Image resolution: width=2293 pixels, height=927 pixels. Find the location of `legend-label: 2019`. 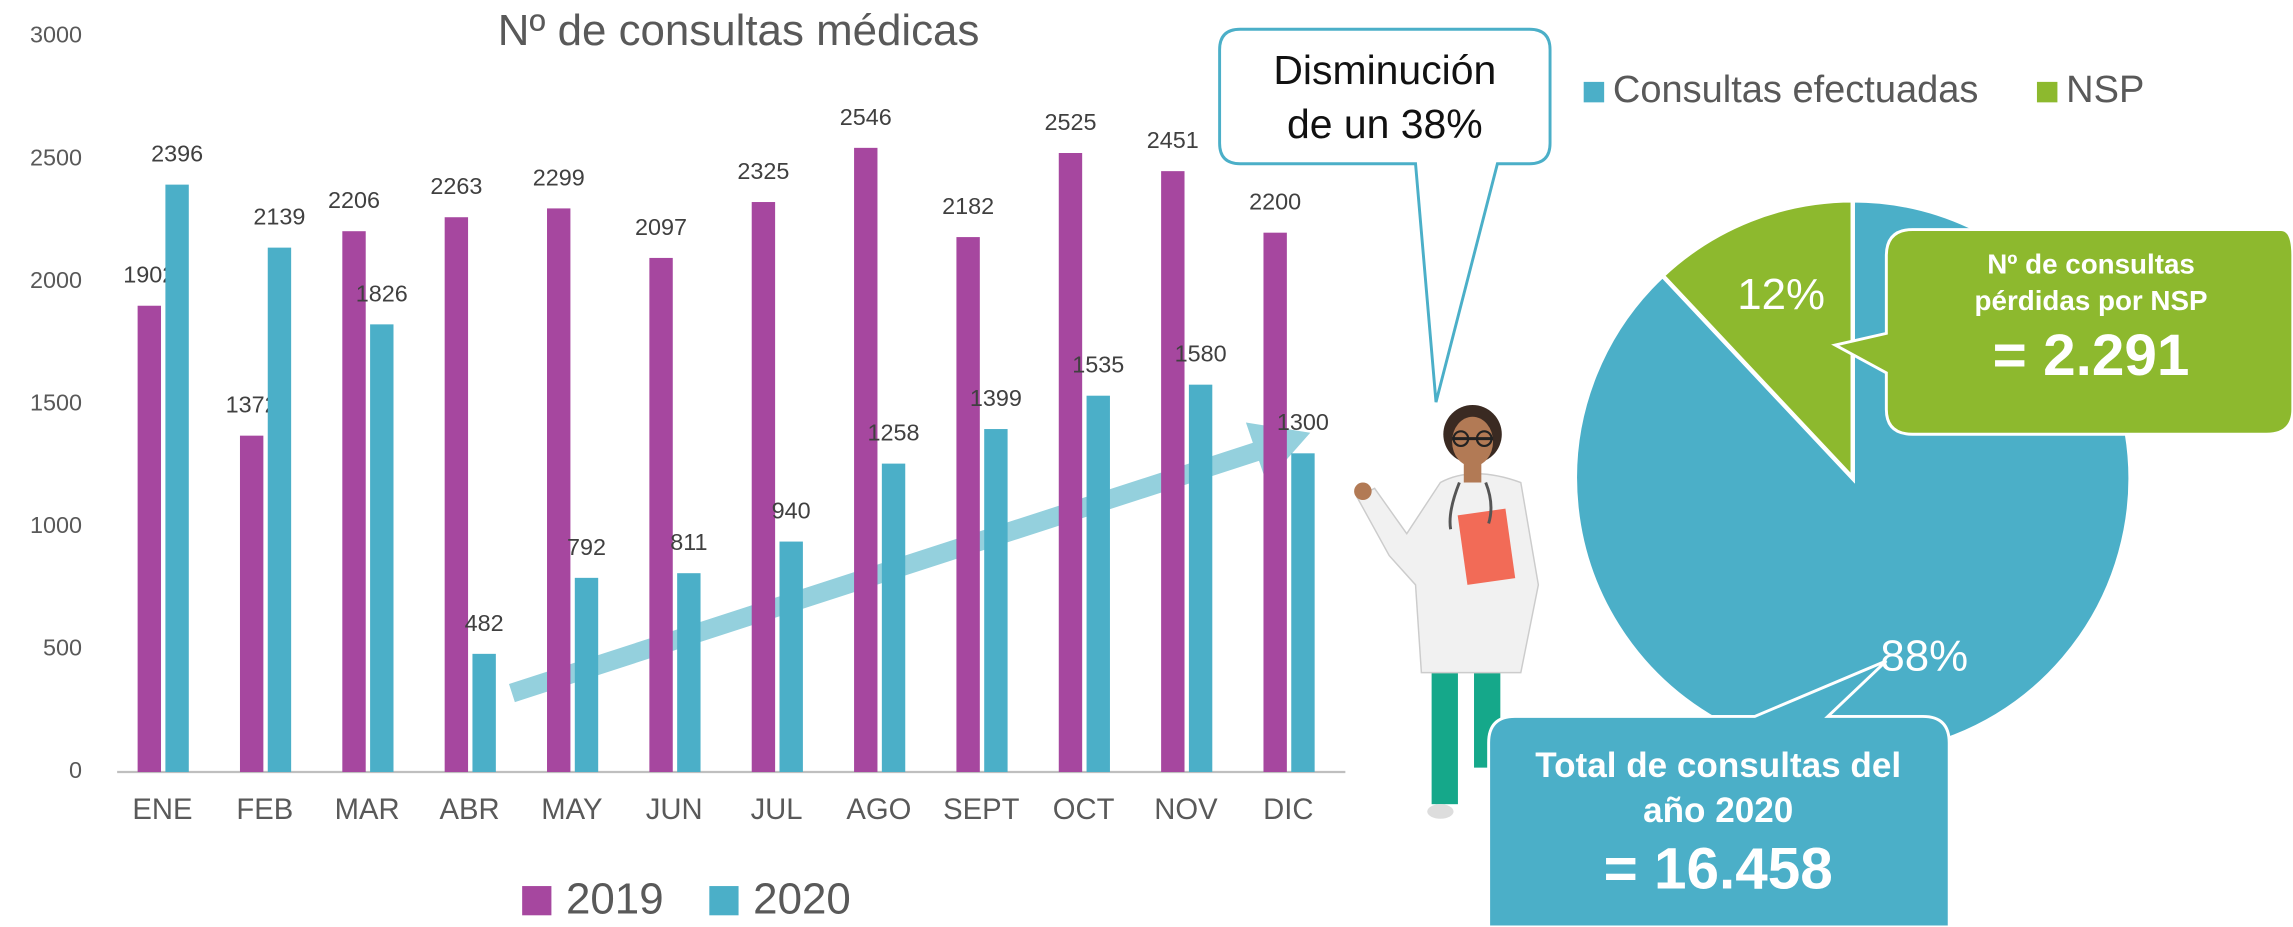

legend-label: 2019 is located at coordinates (615, 899).